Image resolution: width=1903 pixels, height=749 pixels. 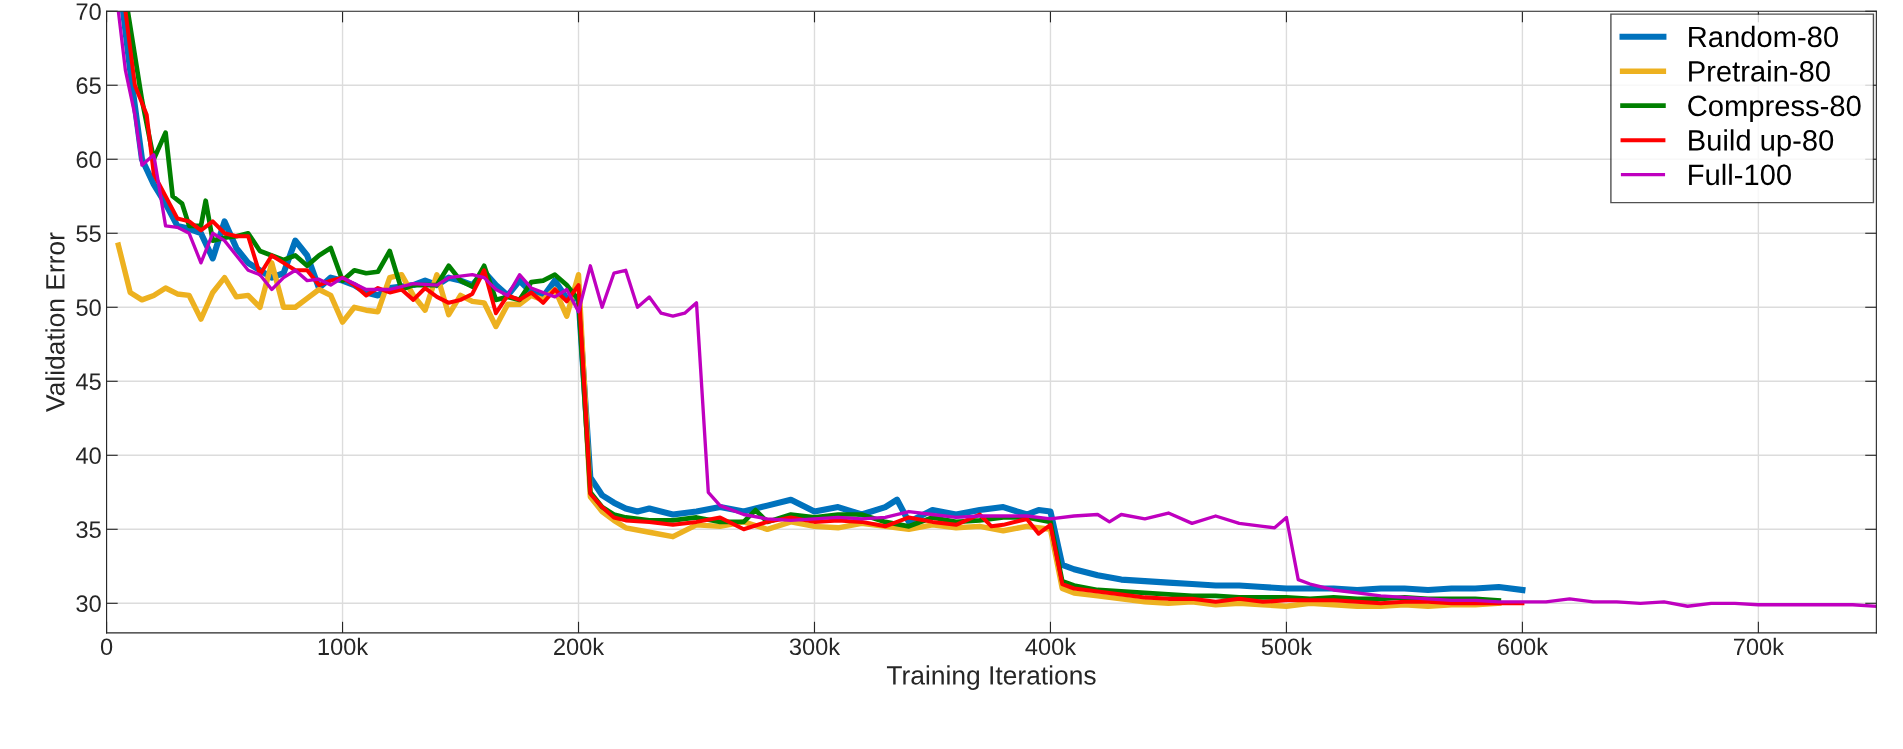 I want to click on y-tick-label: 65, so click(x=88, y=86).